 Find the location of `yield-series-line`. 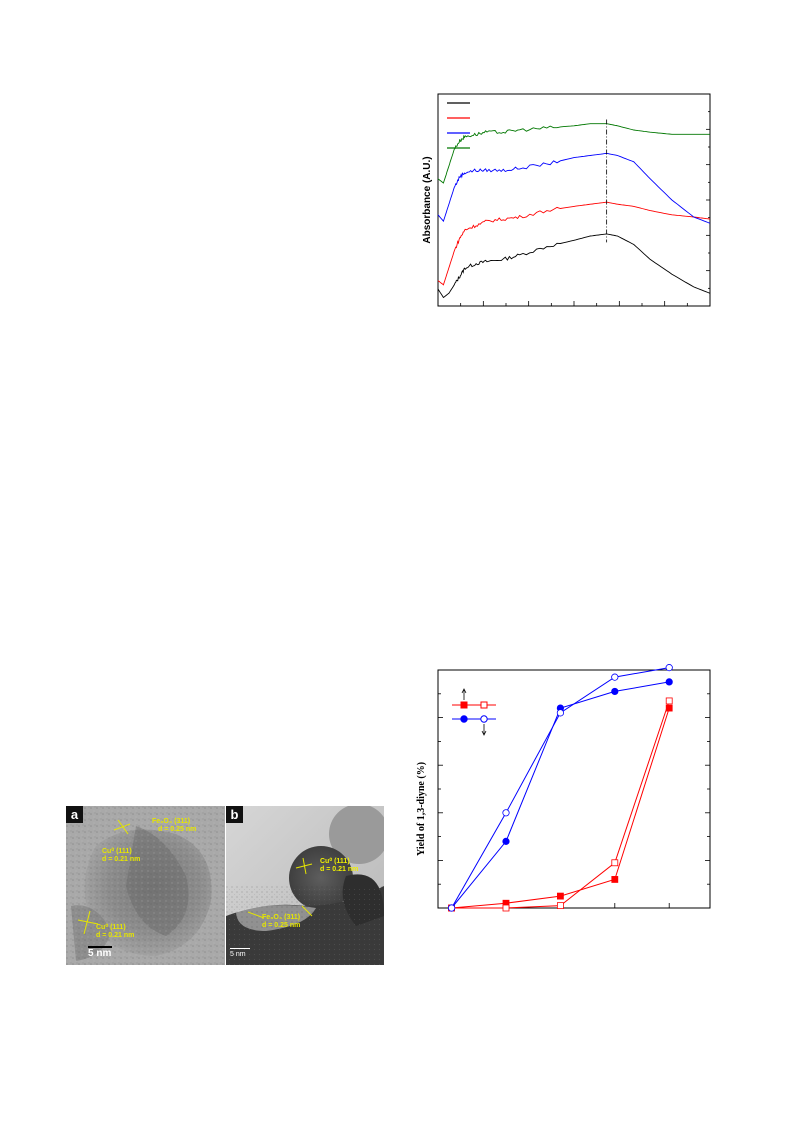

yield-series-line is located at coordinates (560, 808).